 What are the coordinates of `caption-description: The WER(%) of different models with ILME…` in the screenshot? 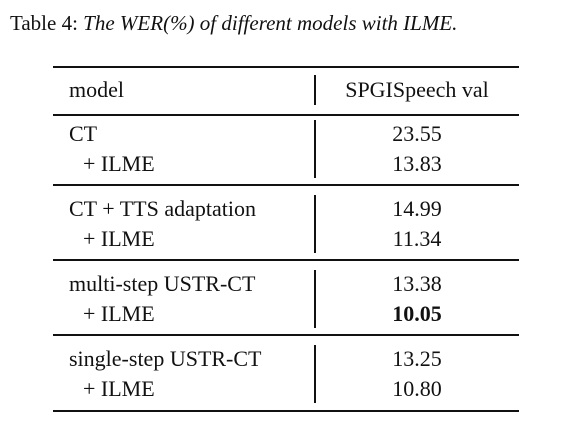 It's located at (270, 23).